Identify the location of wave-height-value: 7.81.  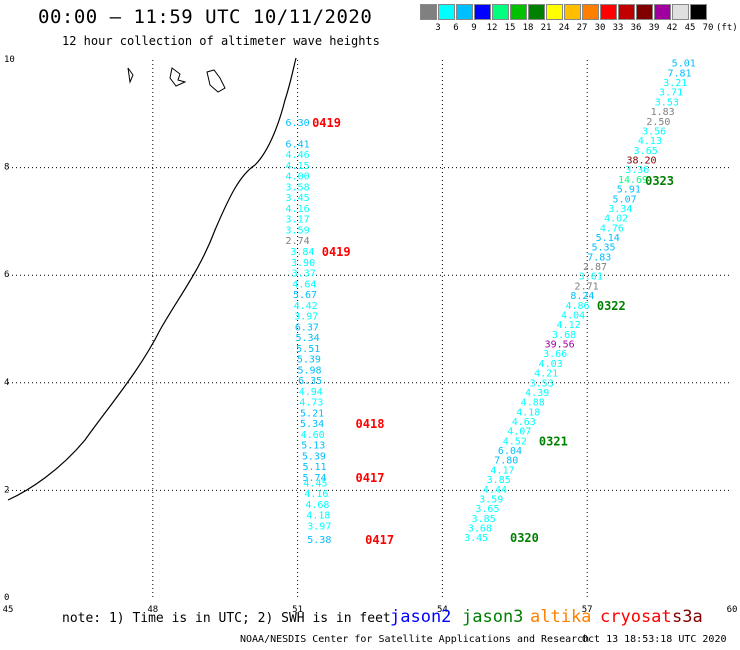
(679, 73).